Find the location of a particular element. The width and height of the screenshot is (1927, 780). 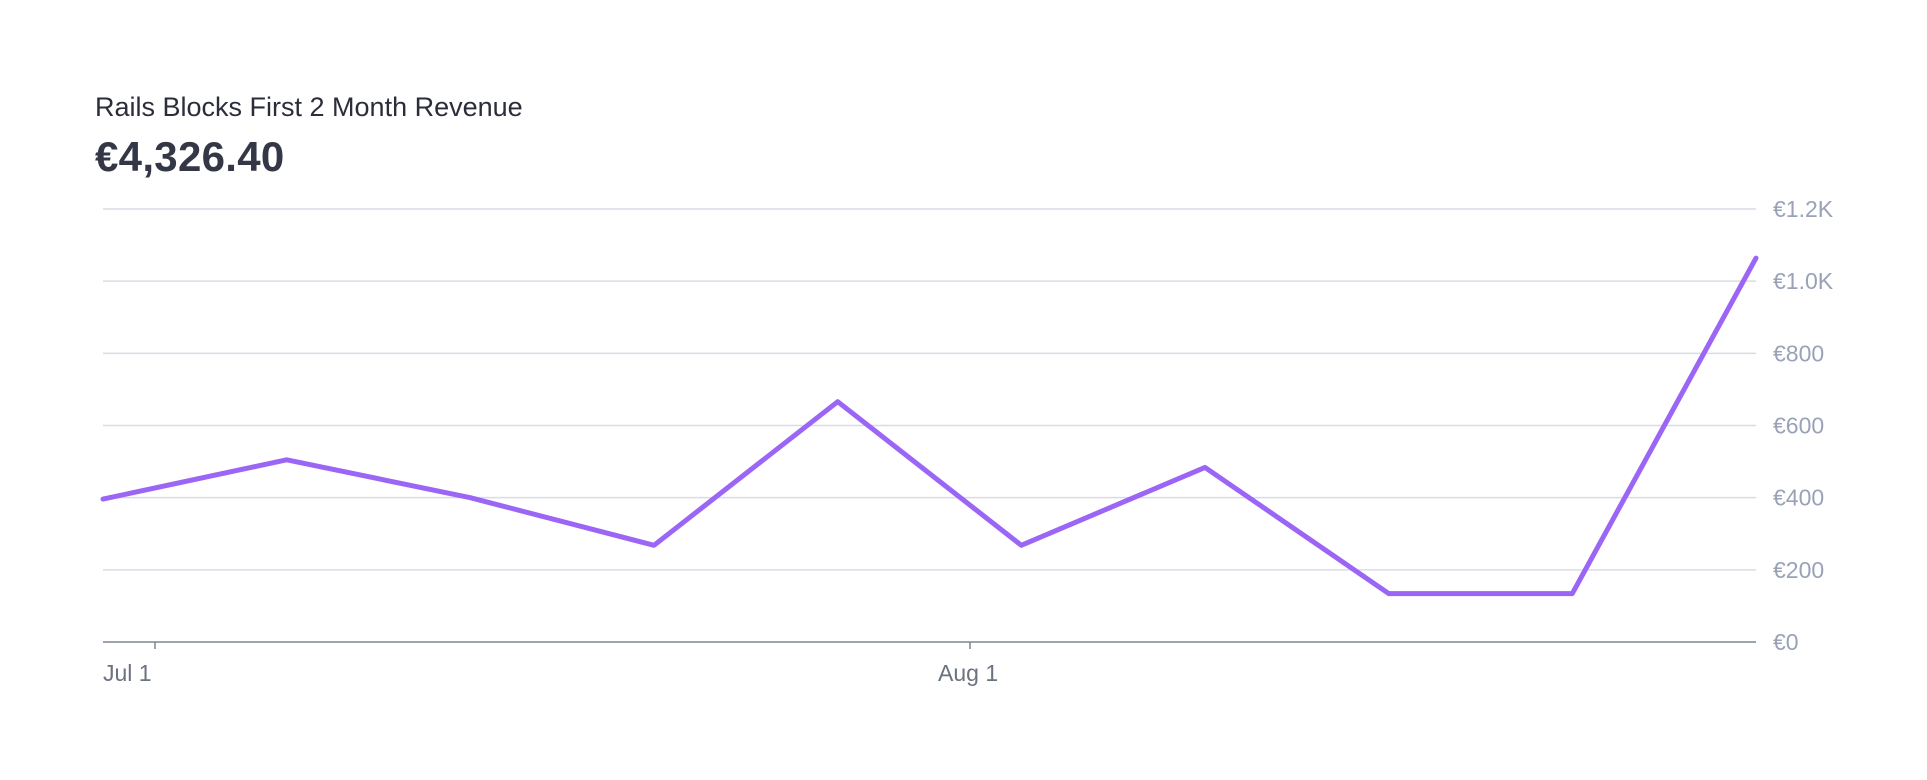

y-tick-label: €200 is located at coordinates (1798, 570).